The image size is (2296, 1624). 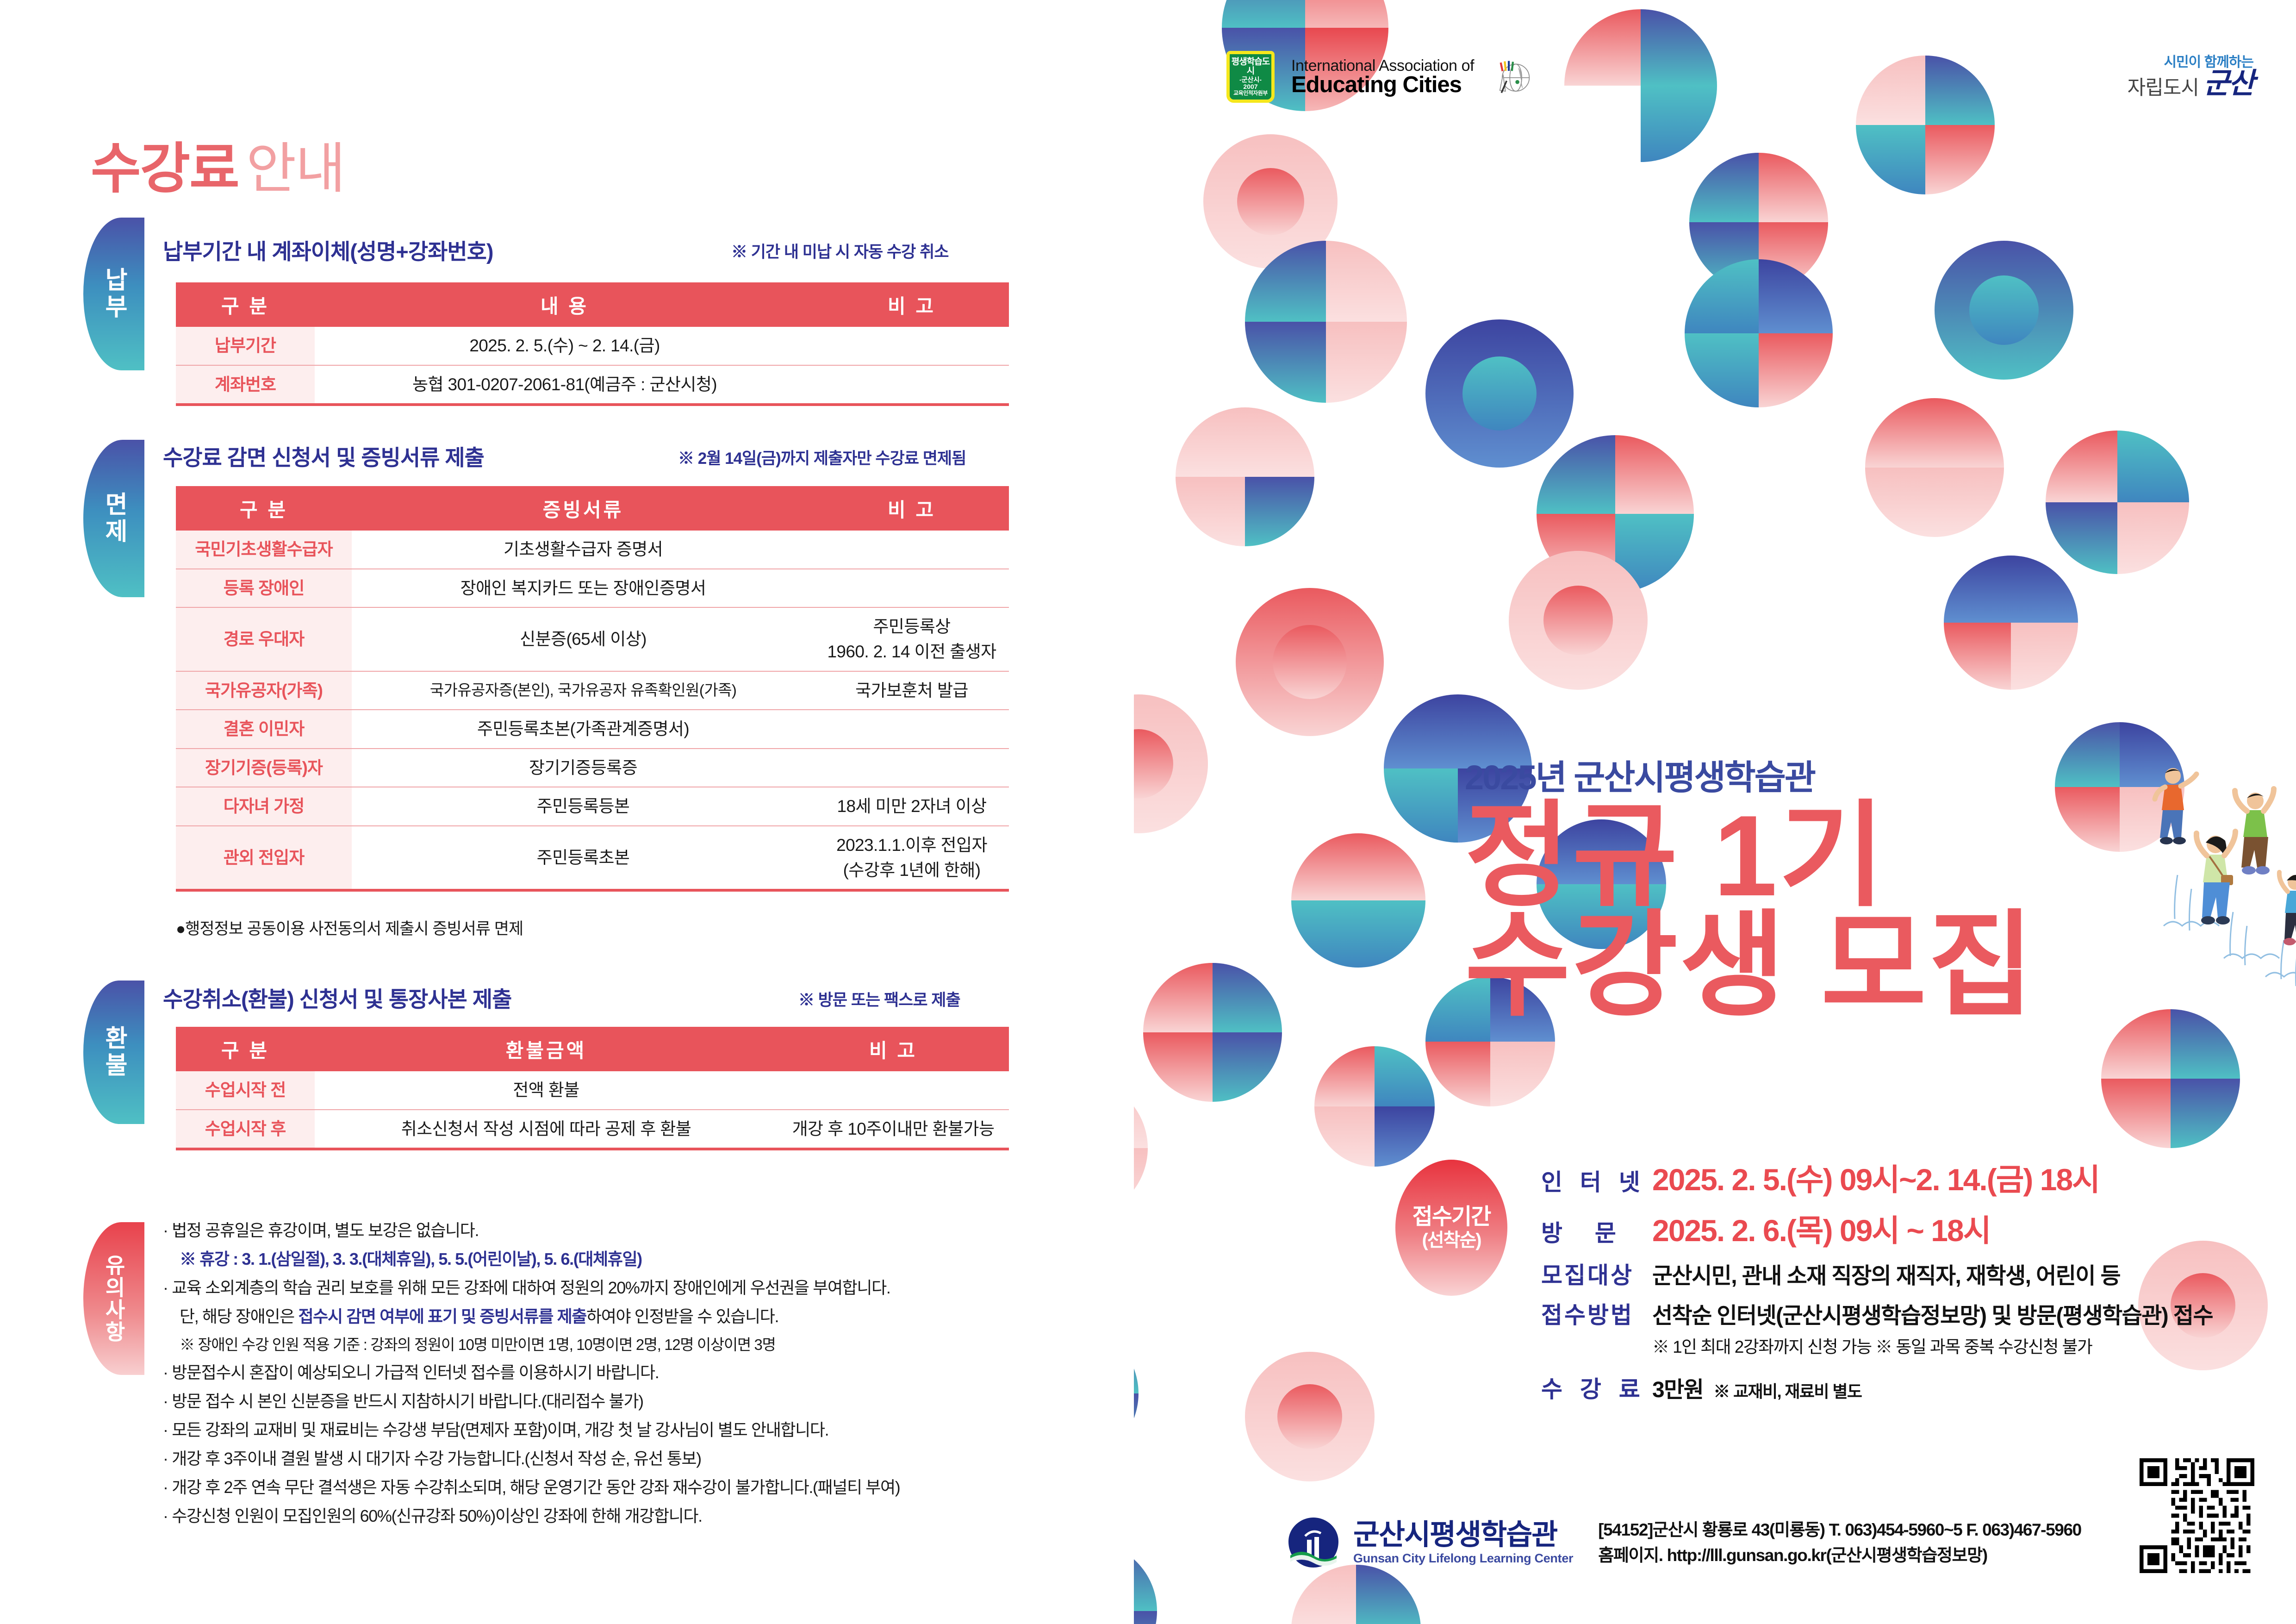 What do you see at coordinates (565, 385) in the screenshot?
I see `cell-content: 농협 301-0207-2061-81(예금주 : 군산시청)` at bounding box center [565, 385].